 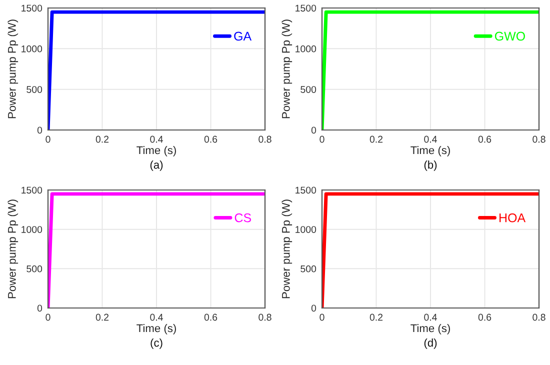 What do you see at coordinates (509, 36) in the screenshot?
I see `legend-label: GWO` at bounding box center [509, 36].